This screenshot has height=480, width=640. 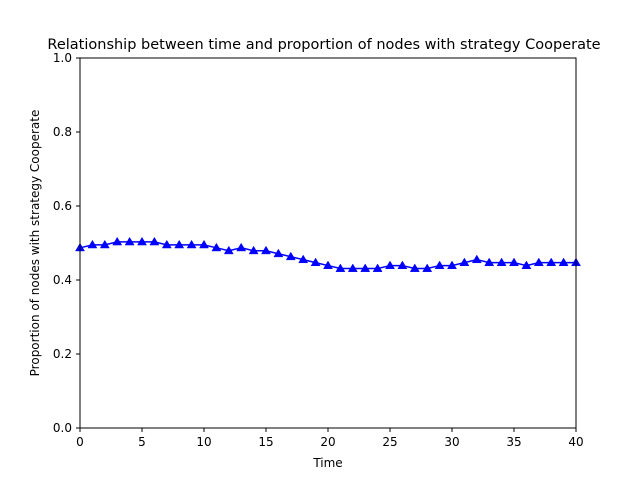 I want to click on x-tick-label: 30, so click(x=451, y=442).